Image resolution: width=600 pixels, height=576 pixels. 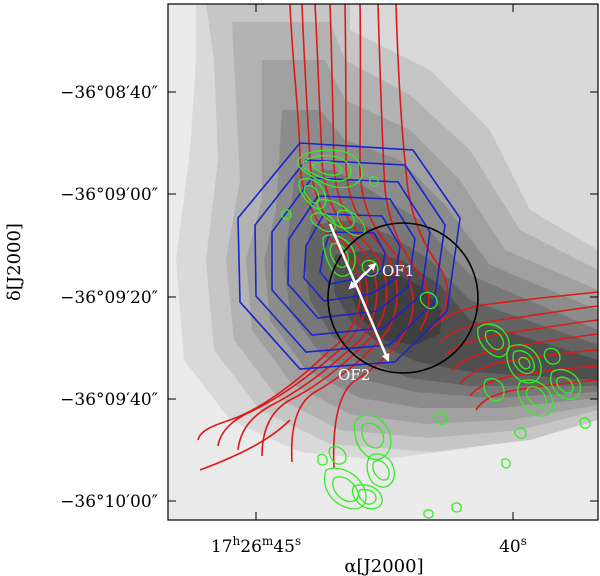 I want to click on label-of2: OF2, so click(x=354, y=375).